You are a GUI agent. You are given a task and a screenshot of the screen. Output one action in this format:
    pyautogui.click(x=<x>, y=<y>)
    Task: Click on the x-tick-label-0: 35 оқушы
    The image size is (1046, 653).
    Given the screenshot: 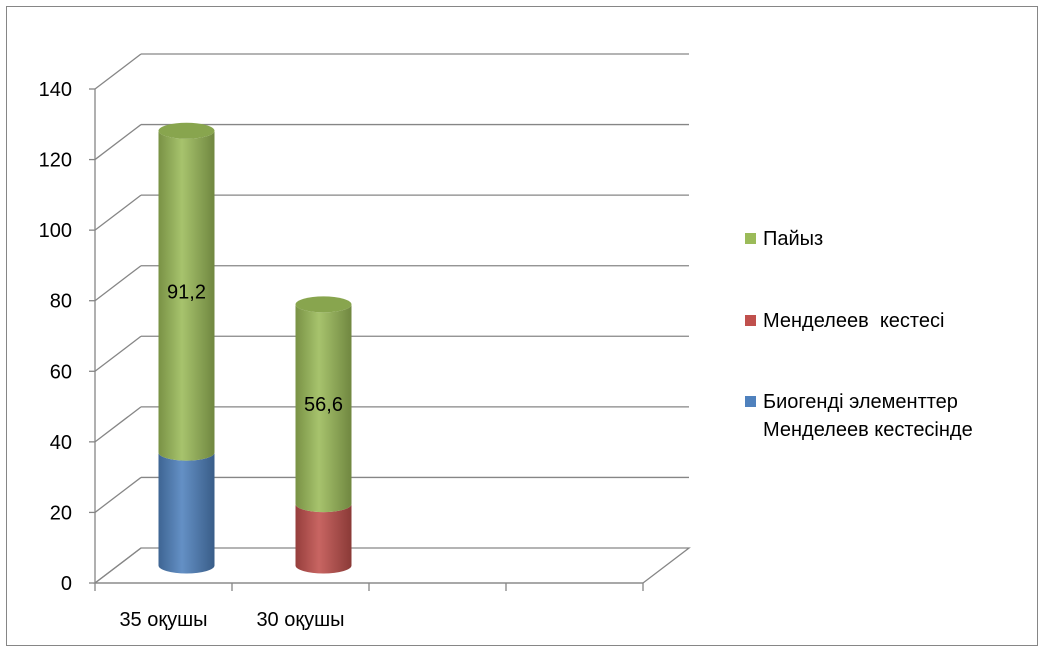 What is the action you would take?
    pyautogui.click(x=163, y=620)
    